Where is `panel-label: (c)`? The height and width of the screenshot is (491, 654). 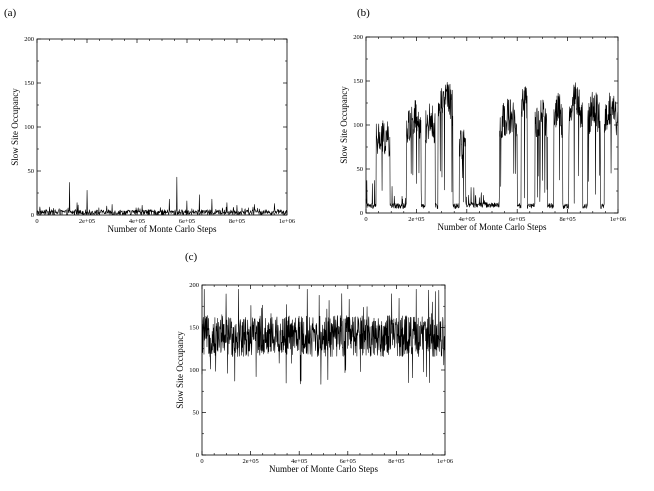 panel-label: (c) is located at coordinates (191, 257).